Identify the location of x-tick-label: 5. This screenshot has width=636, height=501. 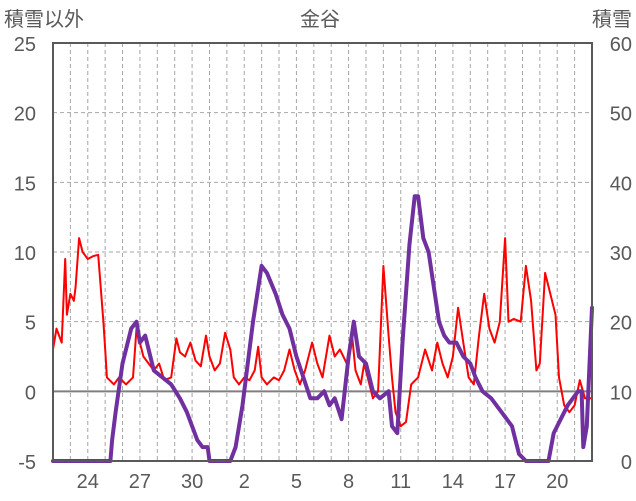
(296, 482).